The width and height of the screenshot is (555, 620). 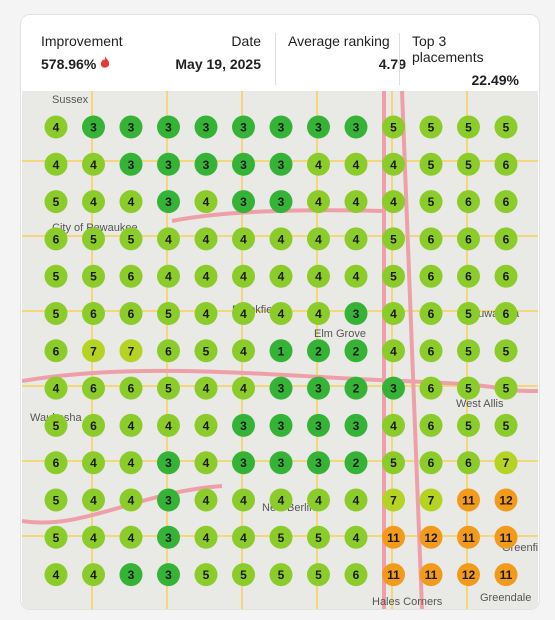 What do you see at coordinates (82, 41) in the screenshot?
I see `stat-label: Improvement` at bounding box center [82, 41].